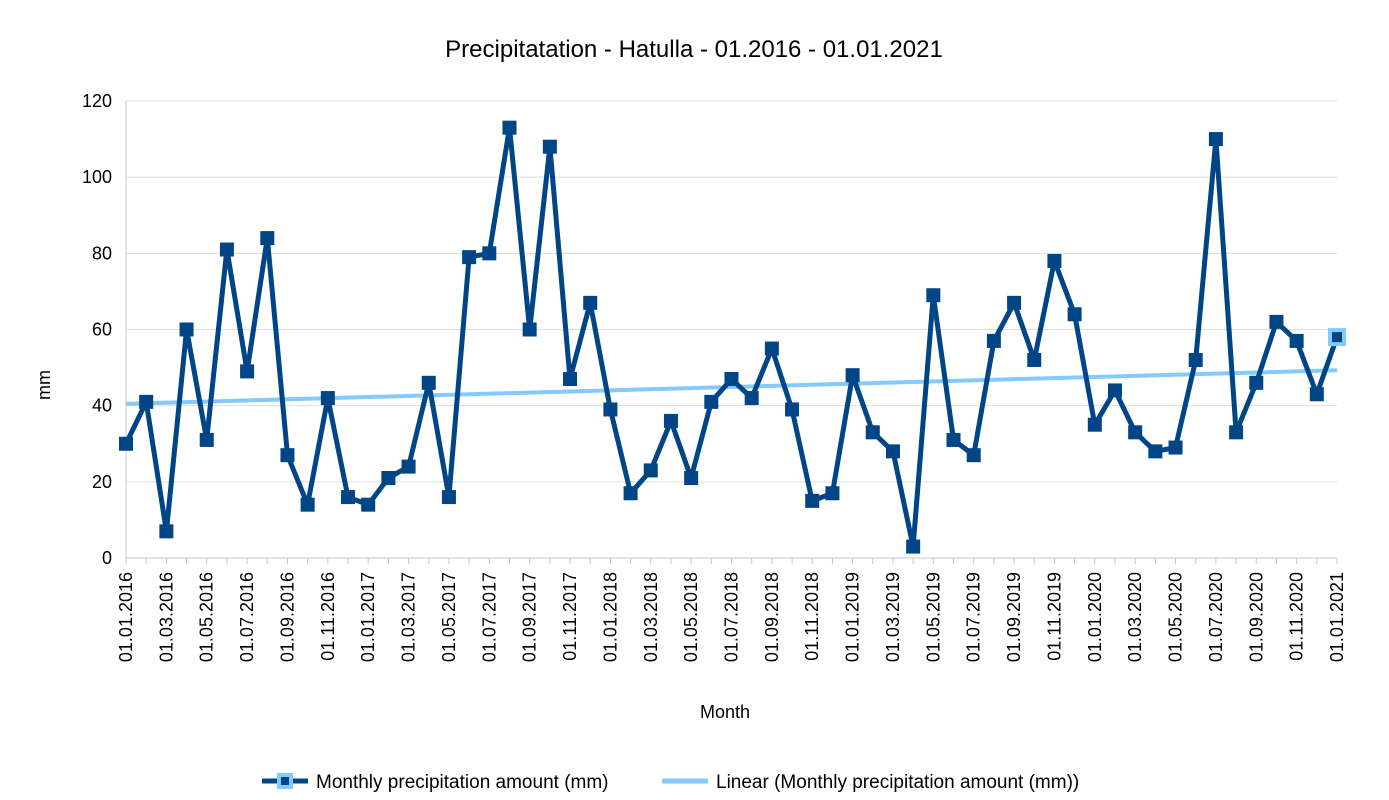 The image size is (1389, 800). I want to click on x-tick-label: 01.03.2019, so click(893, 617).